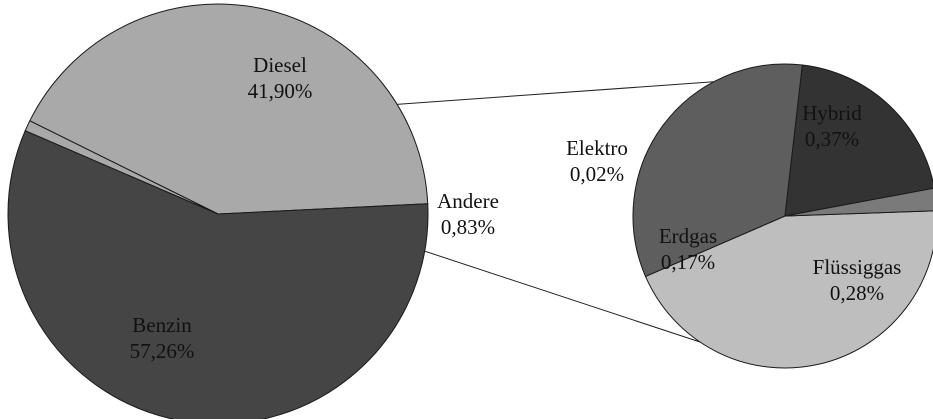 The height and width of the screenshot is (419, 933). What do you see at coordinates (162, 338) in the screenshot?
I see `data-label-benzin: Benzin 57,26%` at bounding box center [162, 338].